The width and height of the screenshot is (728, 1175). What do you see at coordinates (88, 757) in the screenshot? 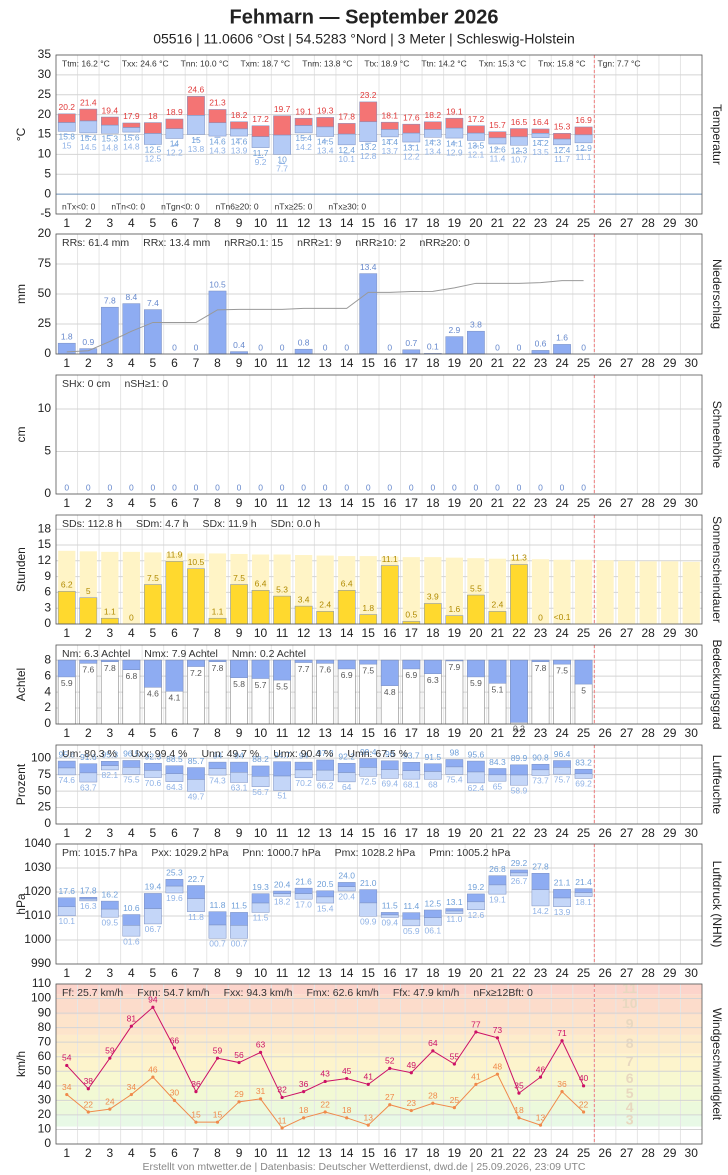
I see `value-label: 91.6` at bounding box center [88, 757].